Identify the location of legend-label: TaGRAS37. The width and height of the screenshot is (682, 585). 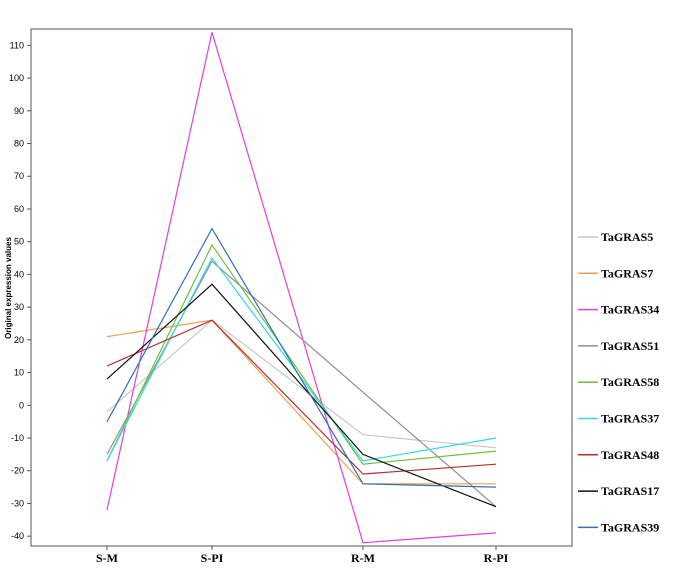
(630, 419).